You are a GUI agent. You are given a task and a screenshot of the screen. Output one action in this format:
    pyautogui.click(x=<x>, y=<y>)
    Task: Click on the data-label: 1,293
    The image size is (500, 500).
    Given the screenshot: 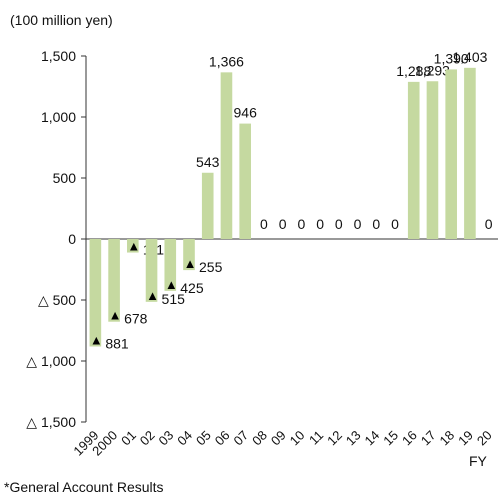 What is the action you would take?
    pyautogui.click(x=432, y=70)
    